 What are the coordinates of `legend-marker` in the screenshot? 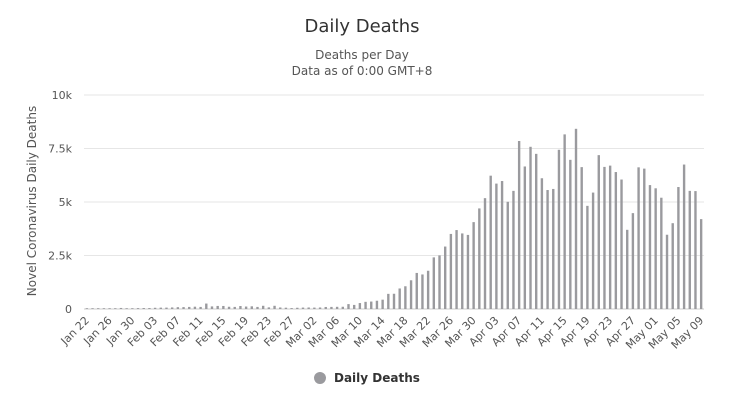 It's located at (320, 378).